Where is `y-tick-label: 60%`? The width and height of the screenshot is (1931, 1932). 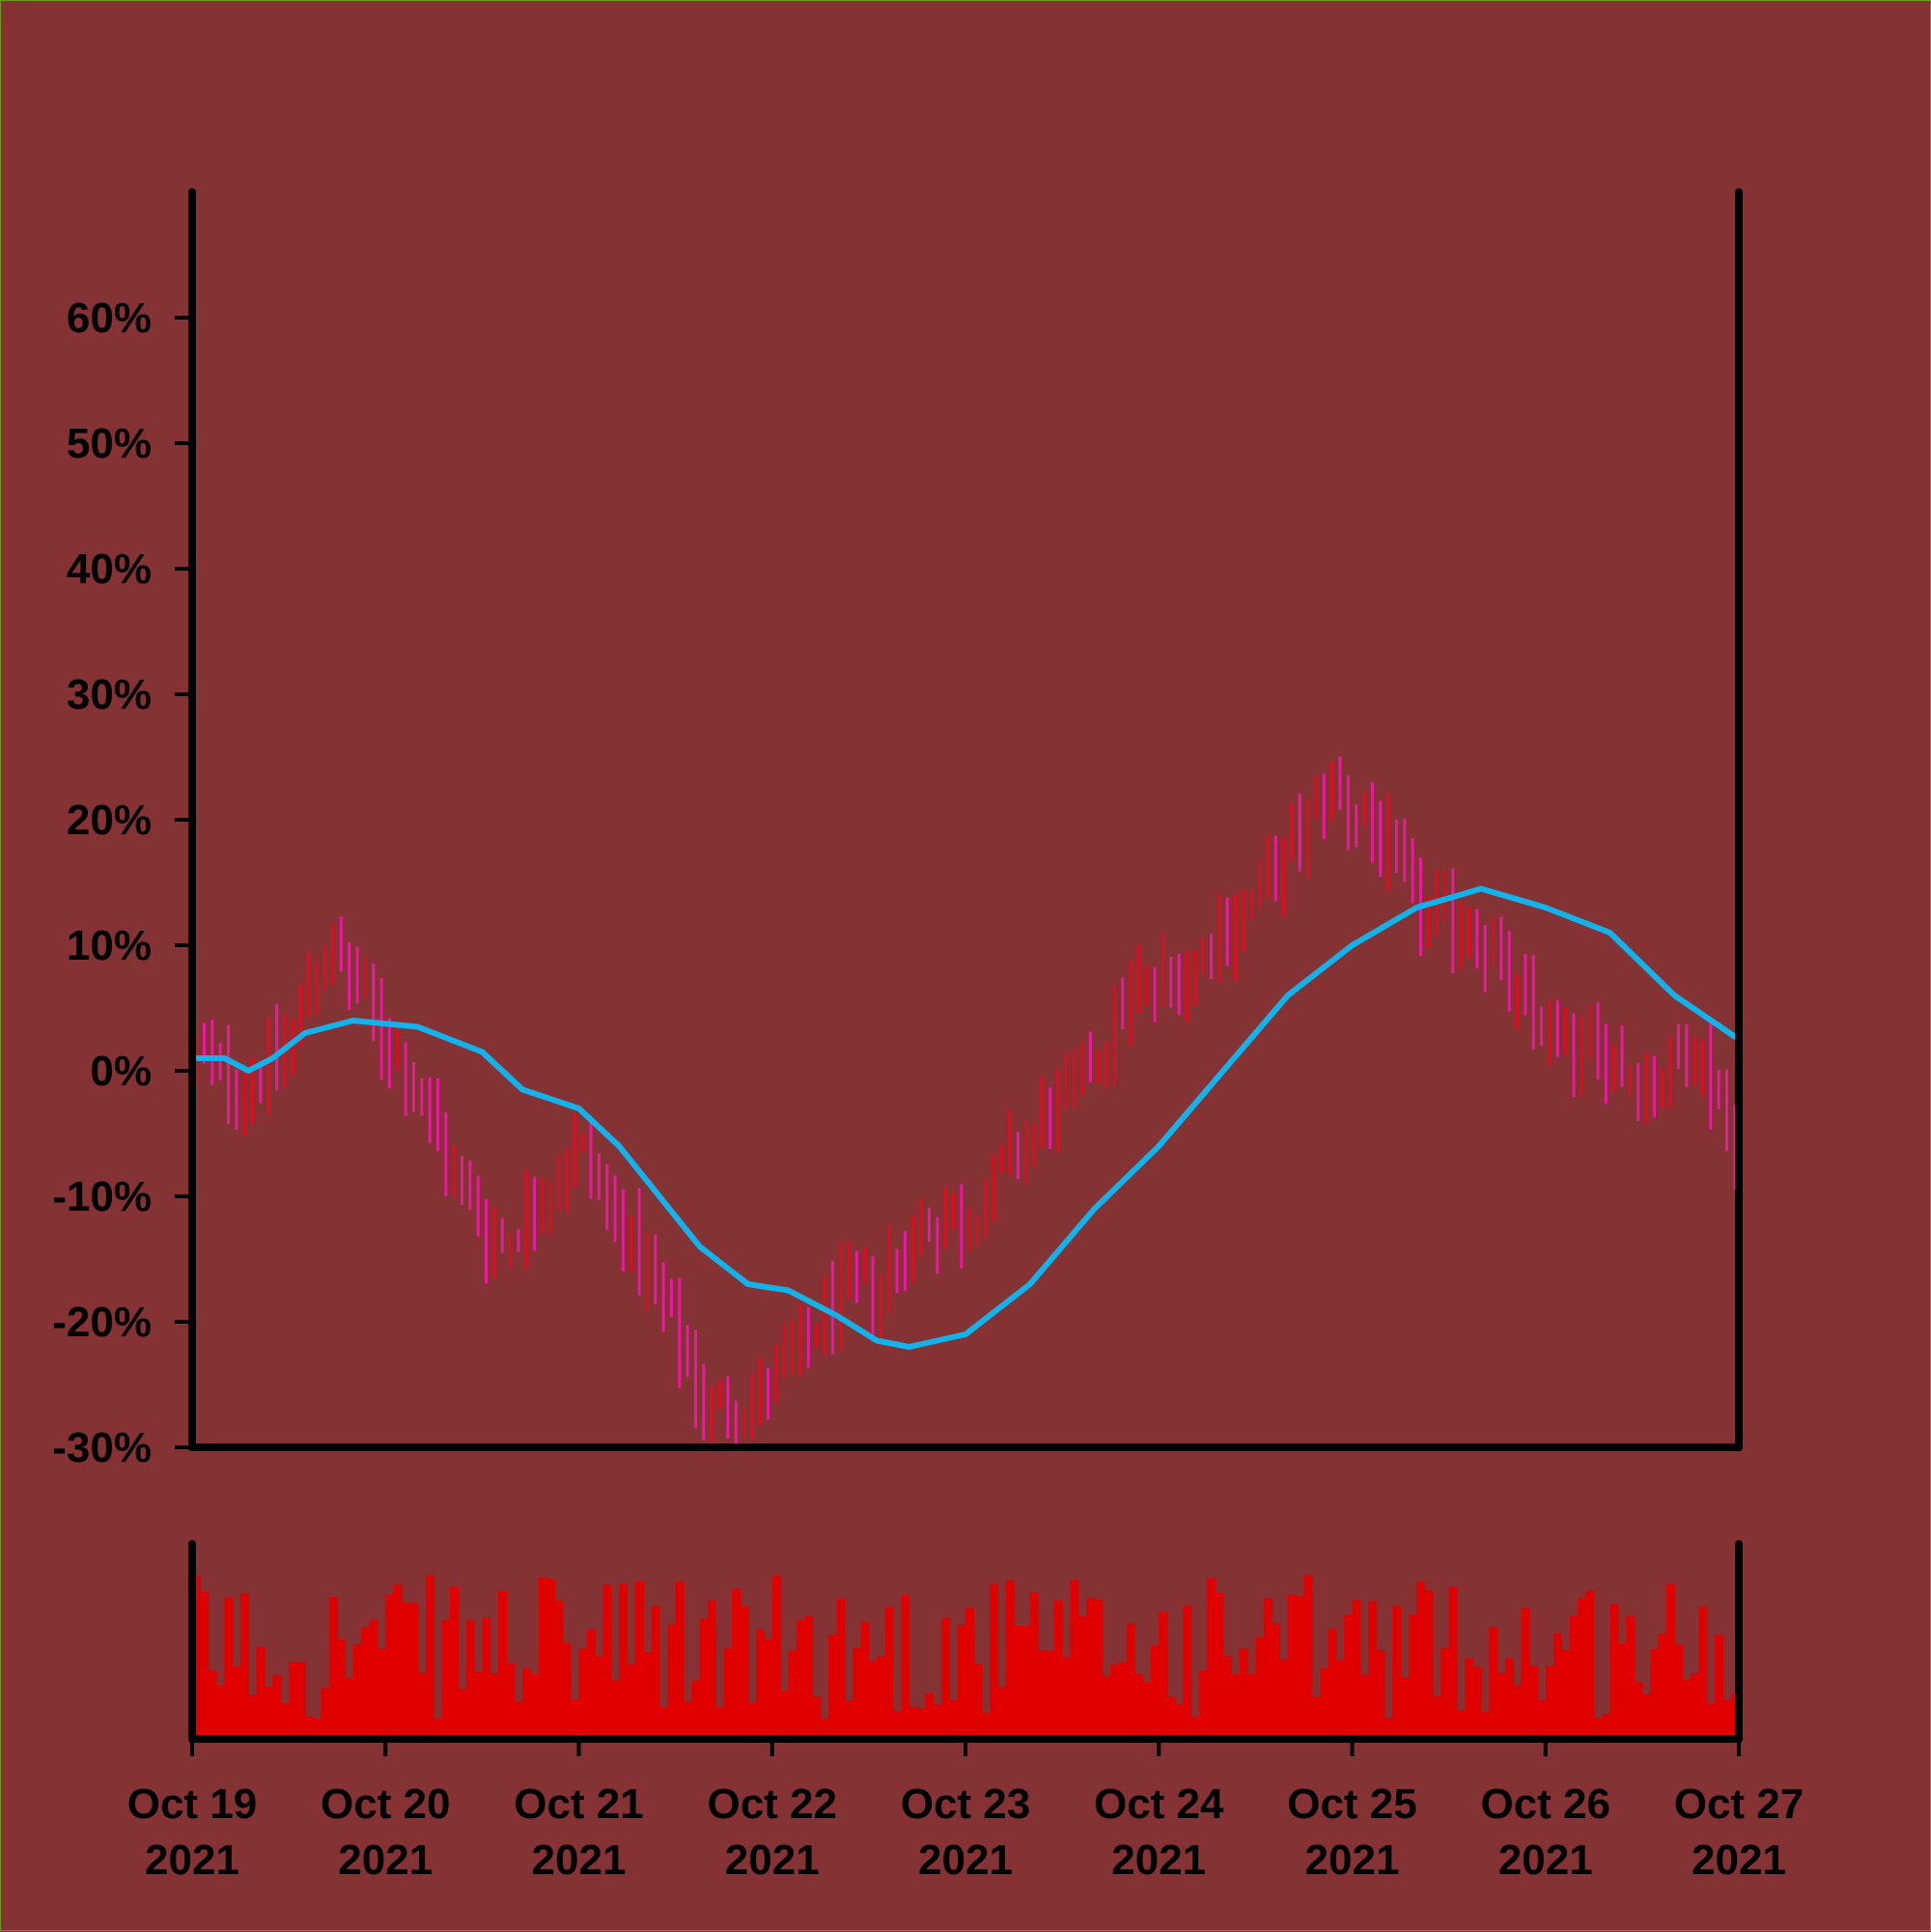
y-tick-label: 60% is located at coordinates (109, 318).